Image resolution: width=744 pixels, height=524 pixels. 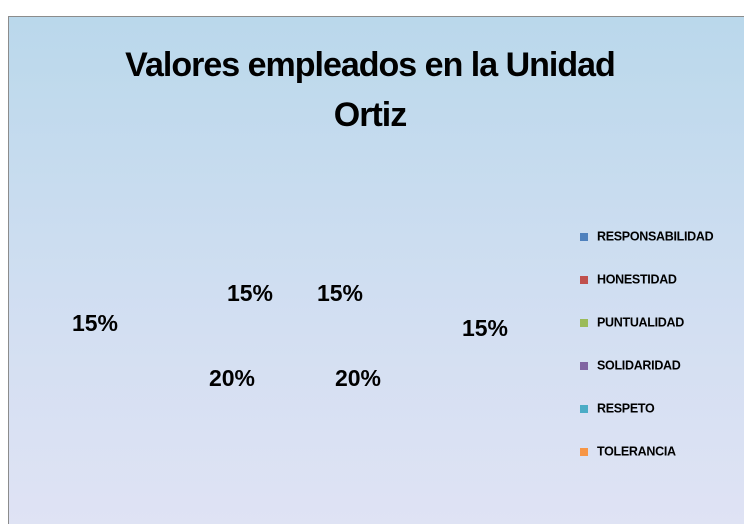 I want to click on legend-label: HONESTIDAD, so click(x=637, y=279).